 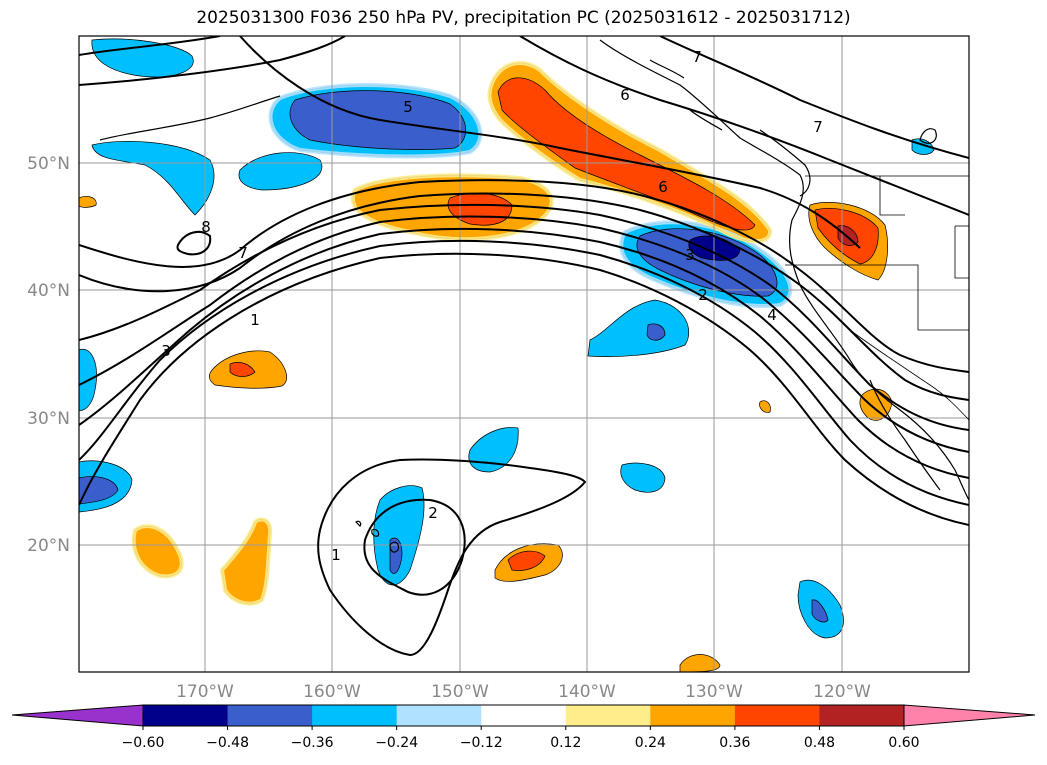 What do you see at coordinates (969, 715) in the screenshot?
I see `colorbar-swatch-extend-high` at bounding box center [969, 715].